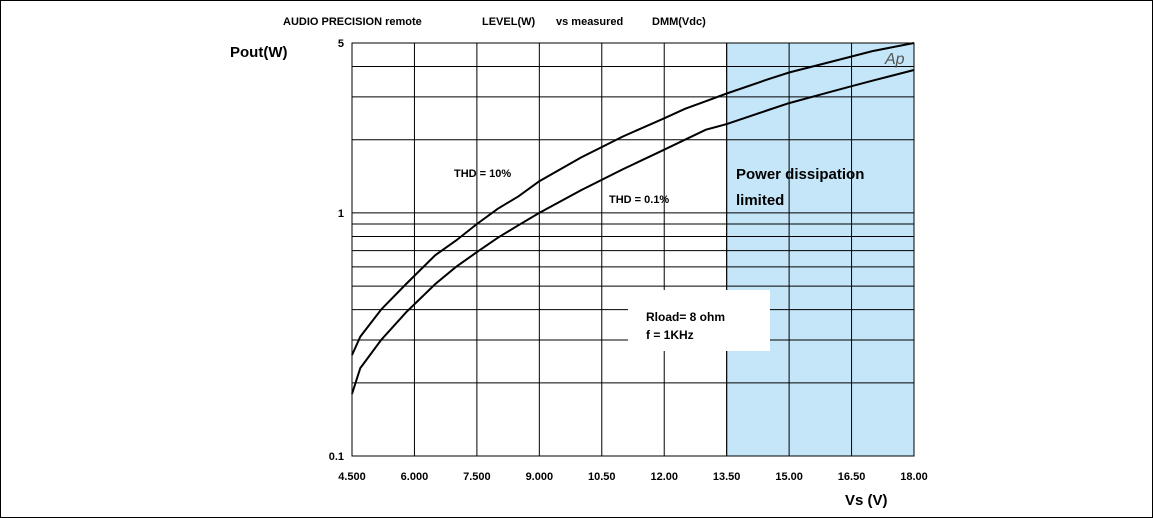  What do you see at coordinates (820, 249) in the screenshot?
I see `power-dissipation-region` at bounding box center [820, 249].